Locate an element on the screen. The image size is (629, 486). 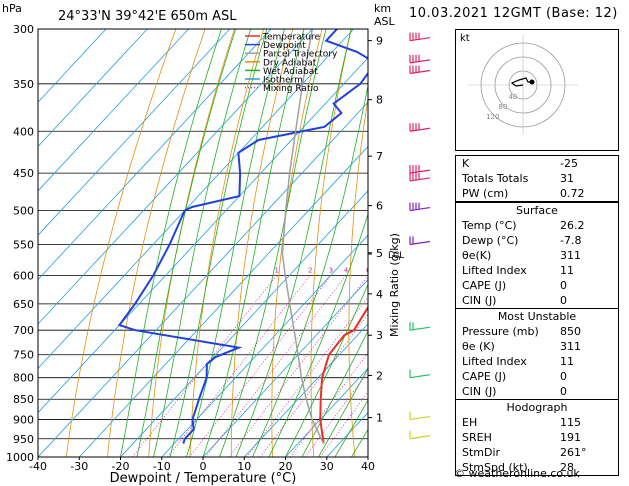
y-tick-label: 600 is located at coordinates (23, 275).